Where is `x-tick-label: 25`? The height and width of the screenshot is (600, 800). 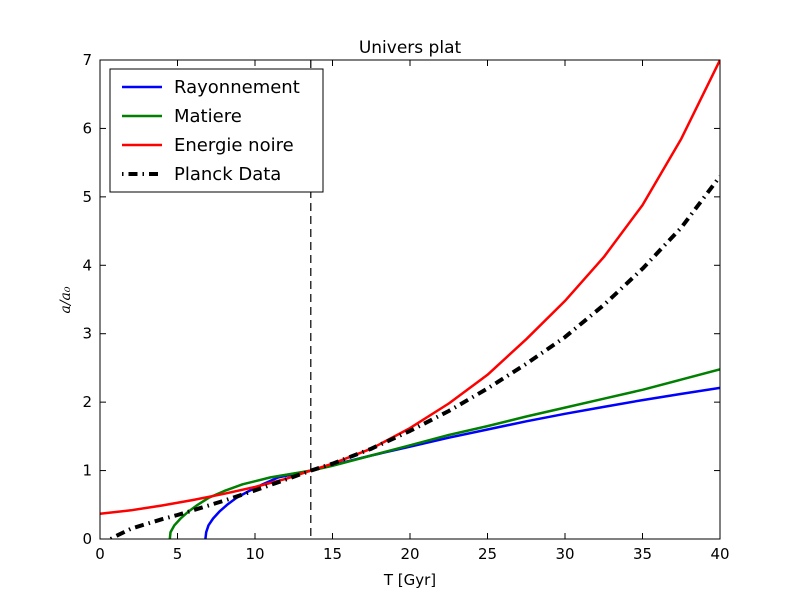
x-tick-label: 25 is located at coordinates (487, 554).